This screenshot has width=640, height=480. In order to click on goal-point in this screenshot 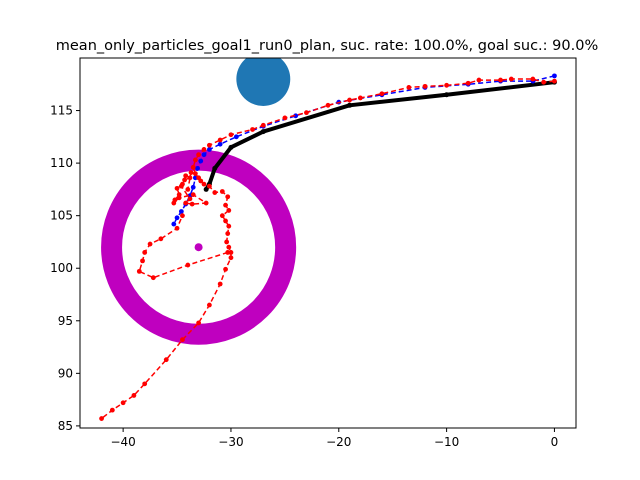, I will do `click(198, 247)`.